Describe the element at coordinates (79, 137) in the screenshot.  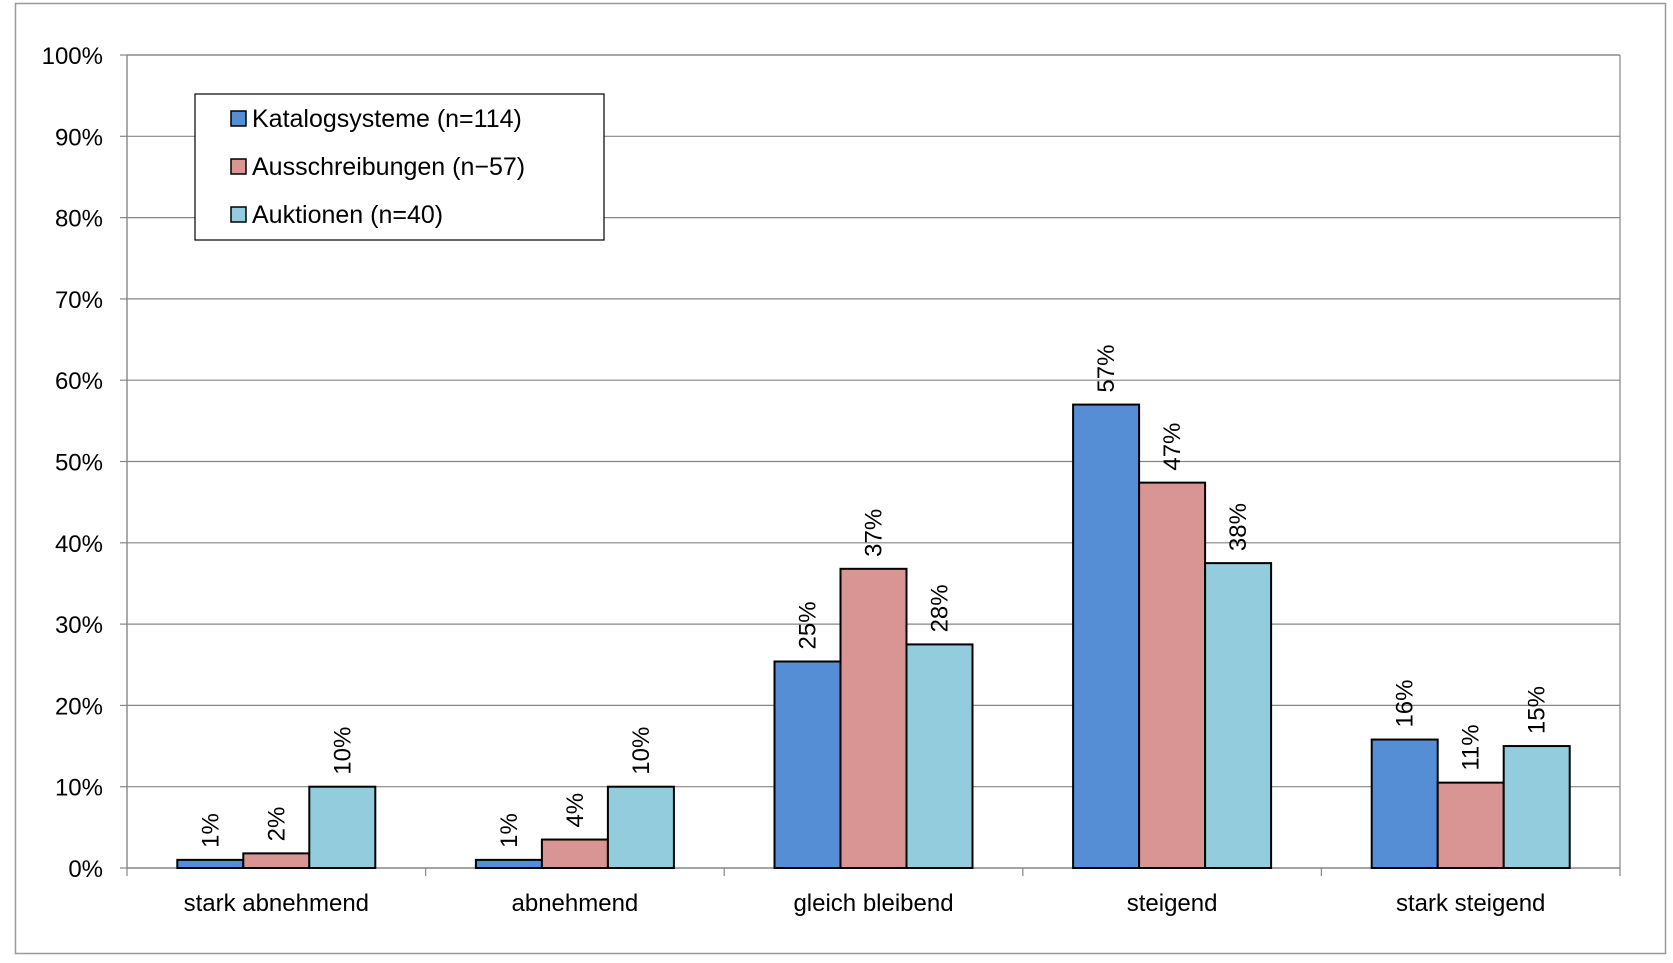
I see `y-tick-label: 90%` at that location.